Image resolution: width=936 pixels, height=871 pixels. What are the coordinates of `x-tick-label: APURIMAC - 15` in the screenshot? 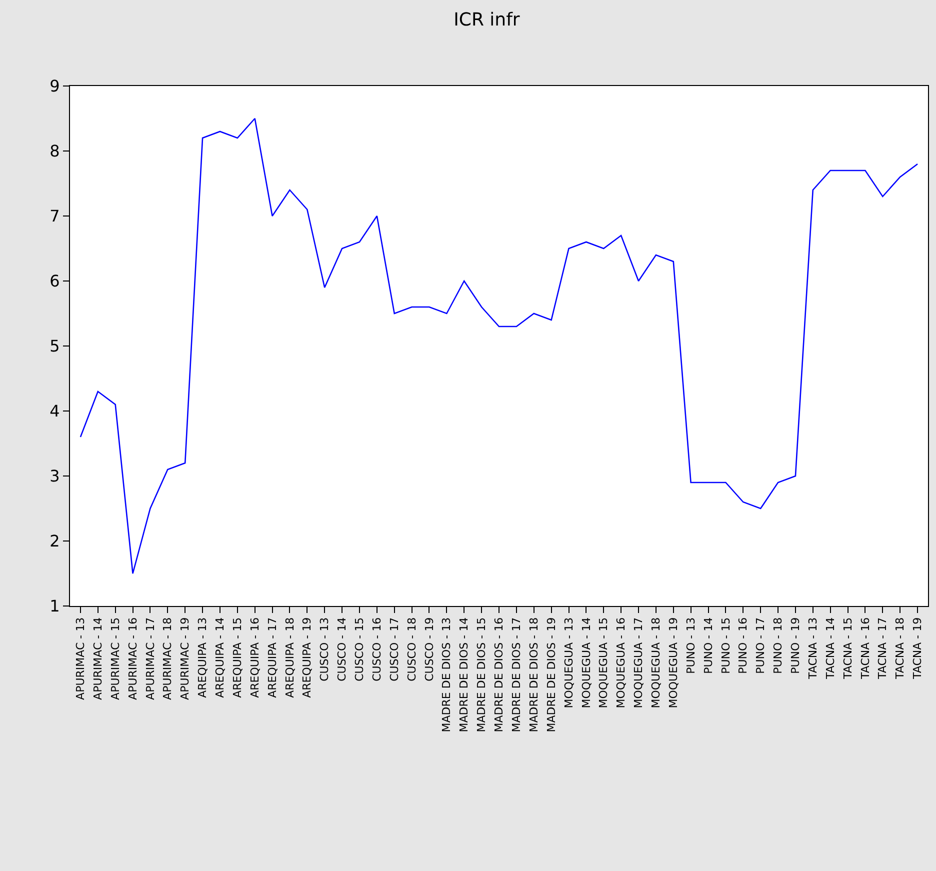 It's located at (115, 658).